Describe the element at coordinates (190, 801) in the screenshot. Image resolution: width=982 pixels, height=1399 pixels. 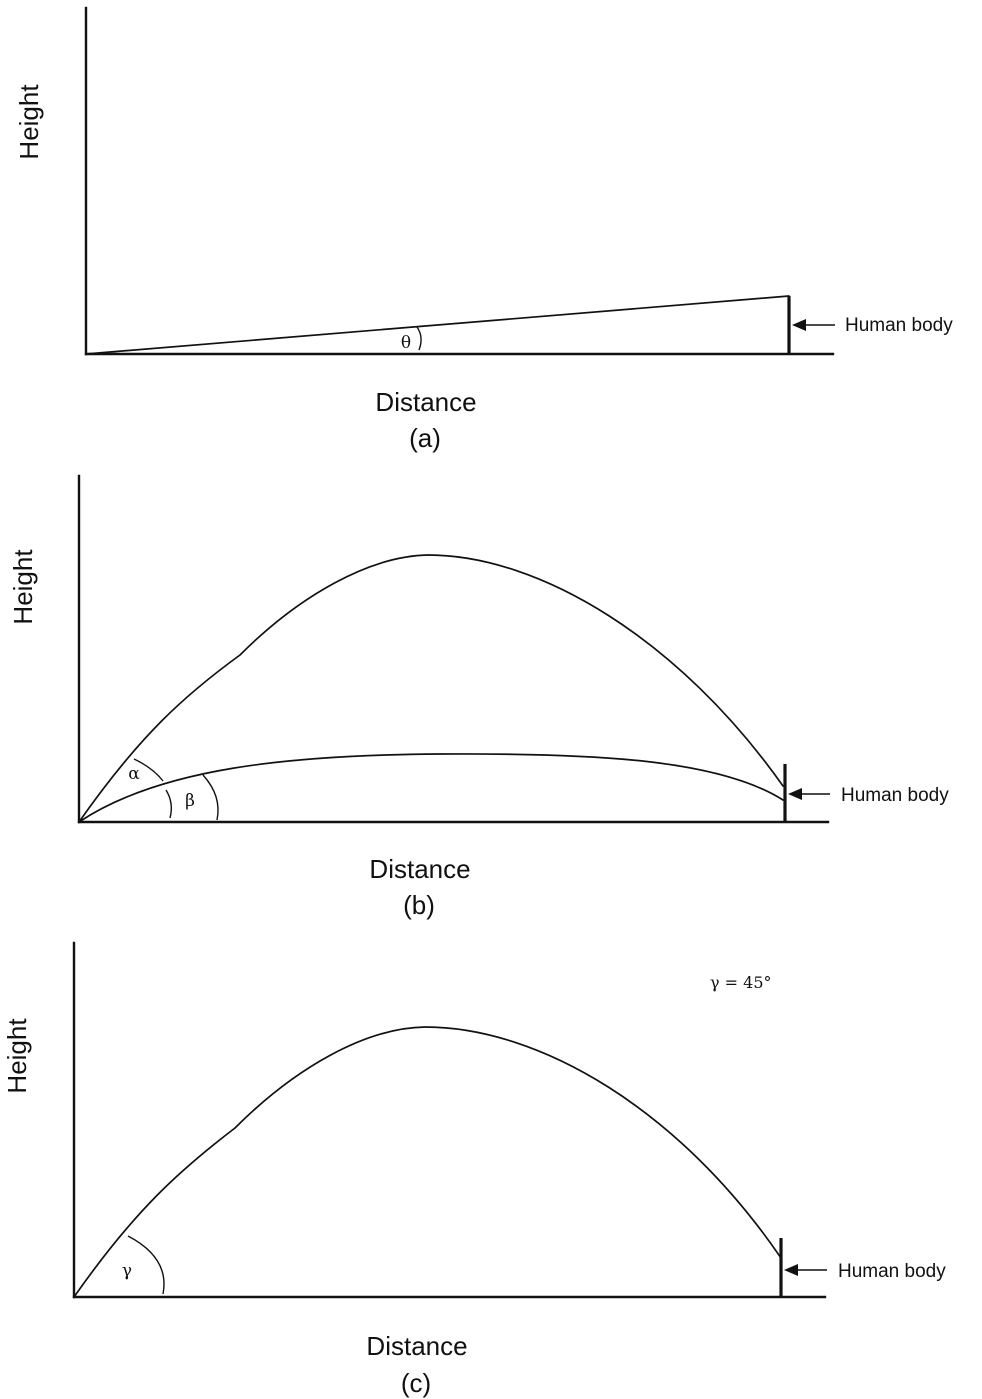
I see `panel-b-beta-symbol: β` at that location.